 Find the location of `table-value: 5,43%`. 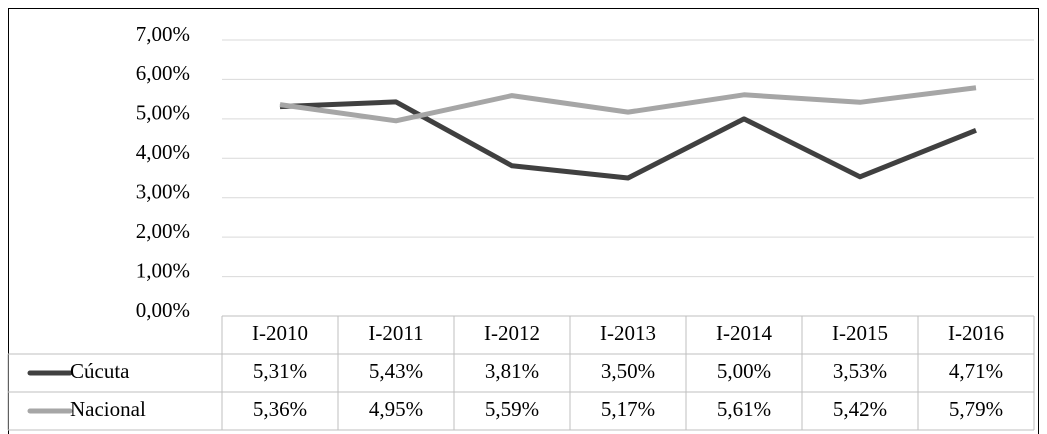

table-value: 5,43% is located at coordinates (396, 371).